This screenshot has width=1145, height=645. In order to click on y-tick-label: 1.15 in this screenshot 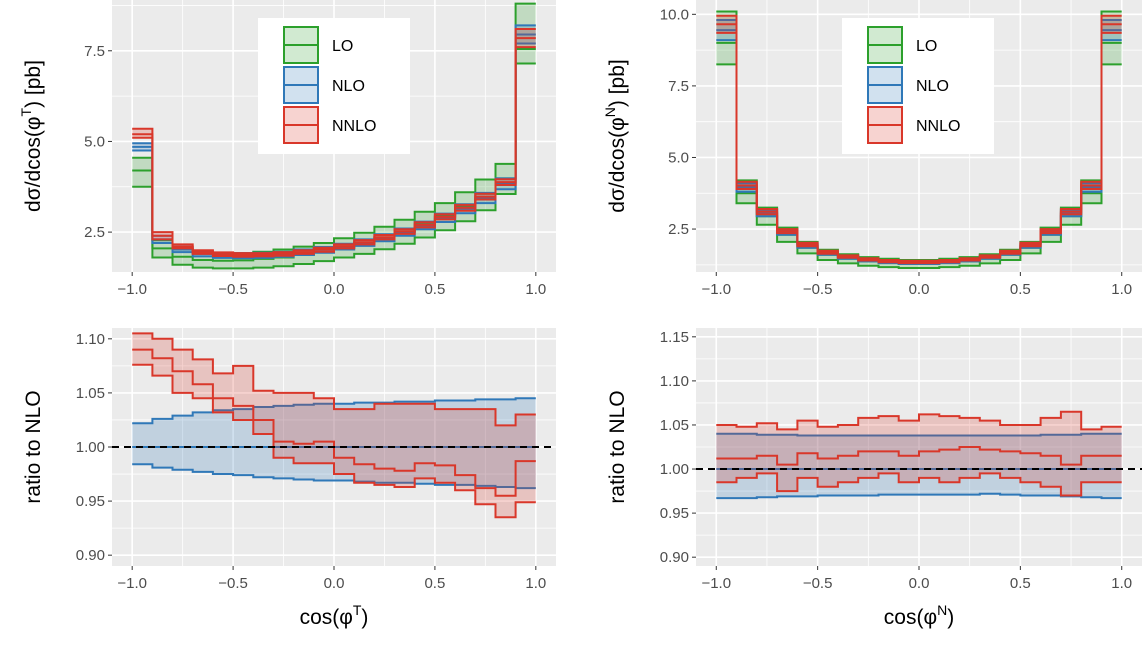, I will do `click(674, 337)`.